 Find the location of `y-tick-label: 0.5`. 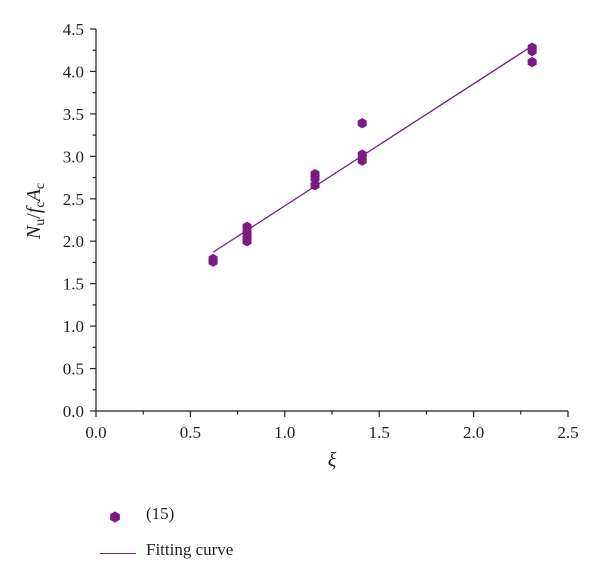

y-tick-label: 0.5 is located at coordinates (73, 369).